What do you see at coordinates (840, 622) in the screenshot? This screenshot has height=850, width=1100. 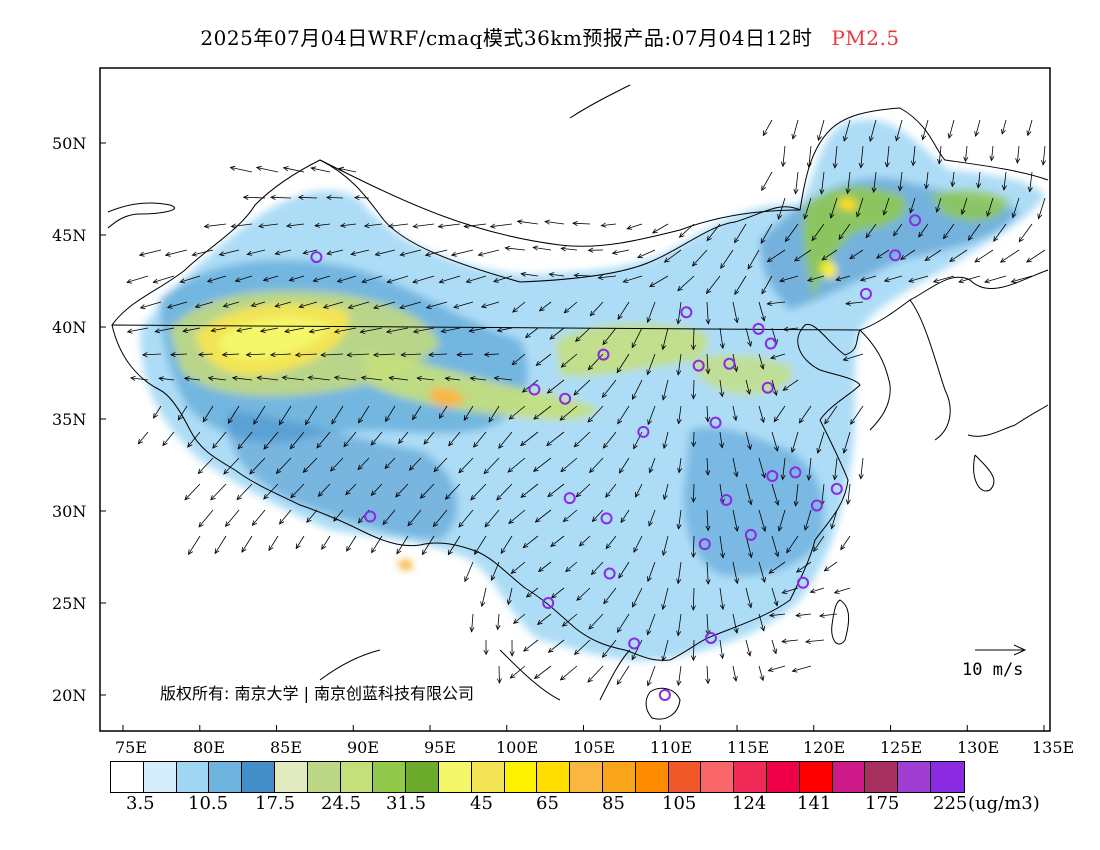 I see `taiwan-outline` at bounding box center [840, 622].